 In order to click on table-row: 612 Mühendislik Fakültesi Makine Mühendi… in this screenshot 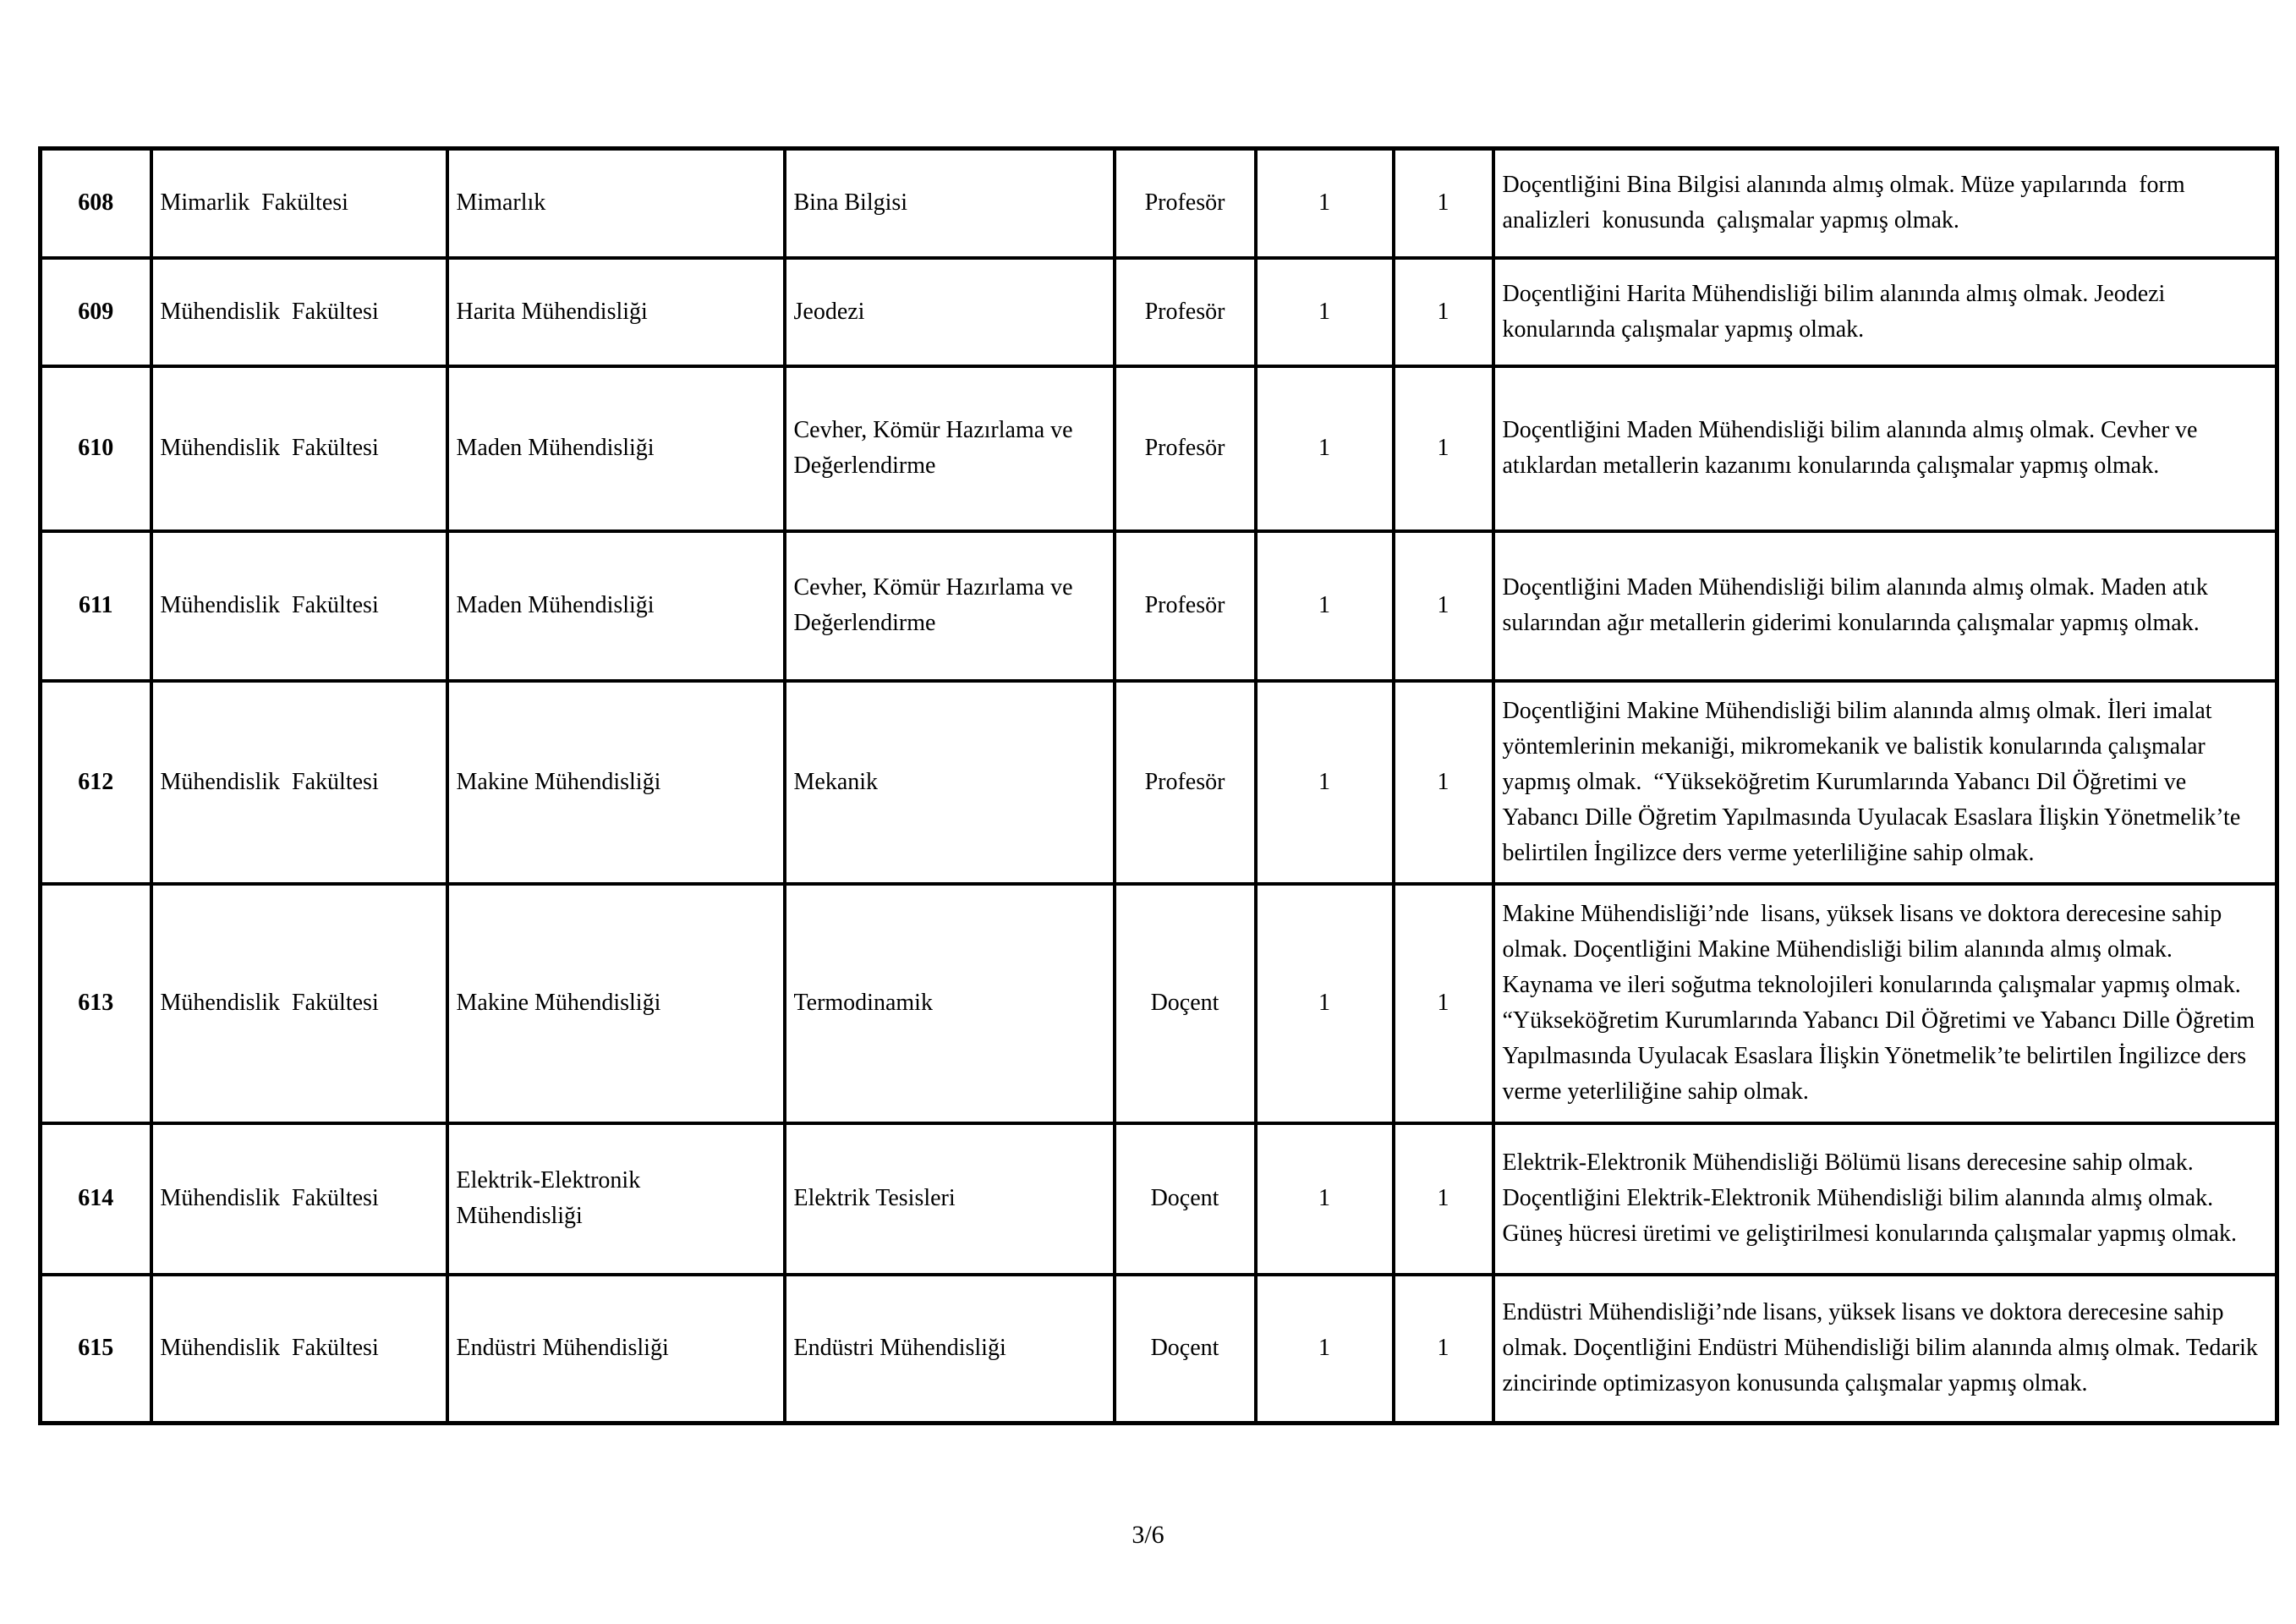, I will do `click(1158, 782)`.